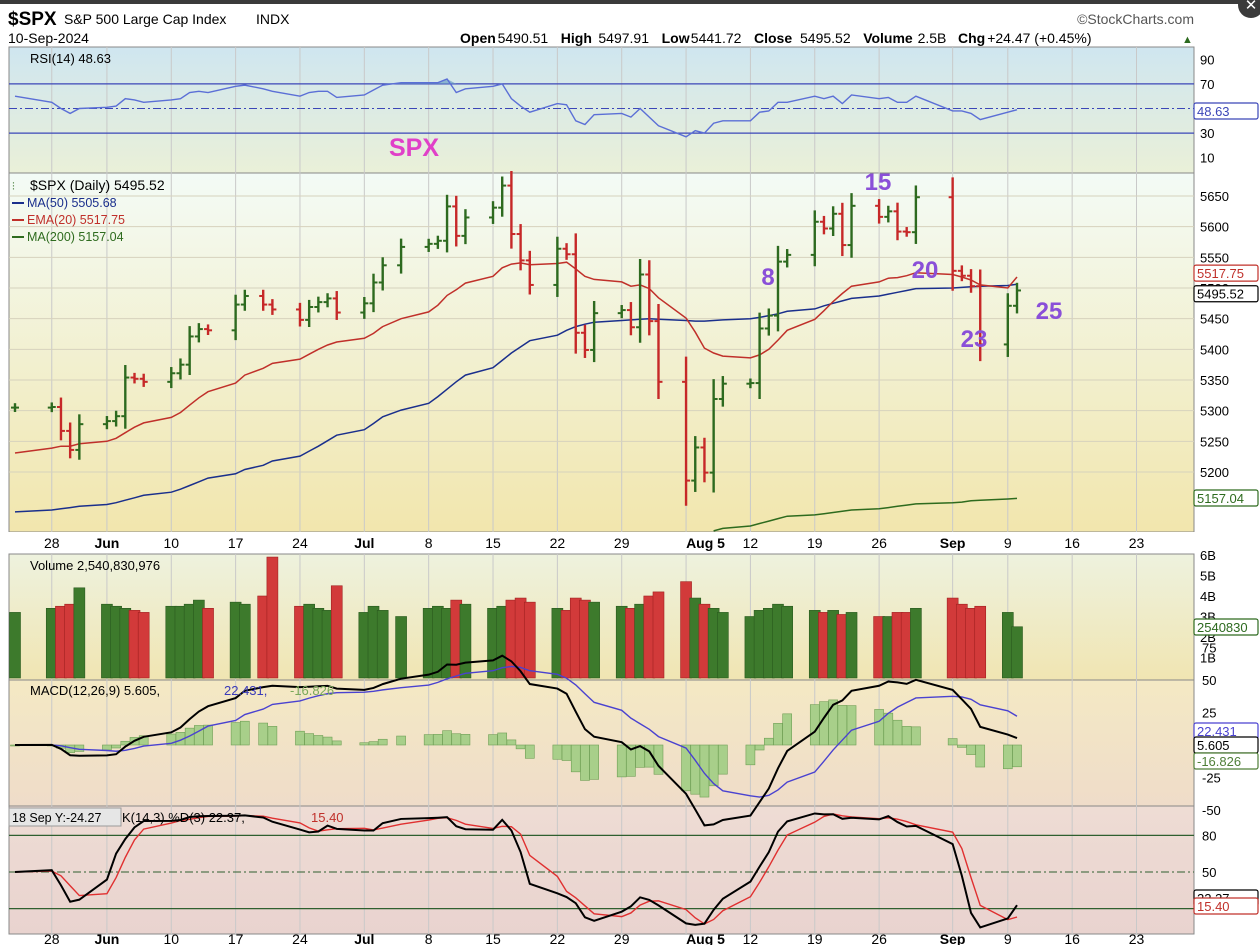 This screenshot has width=1260, height=950. Describe the element at coordinates (1217, 731) in the screenshot. I see `macd-signal-tag: 22.431` at that location.